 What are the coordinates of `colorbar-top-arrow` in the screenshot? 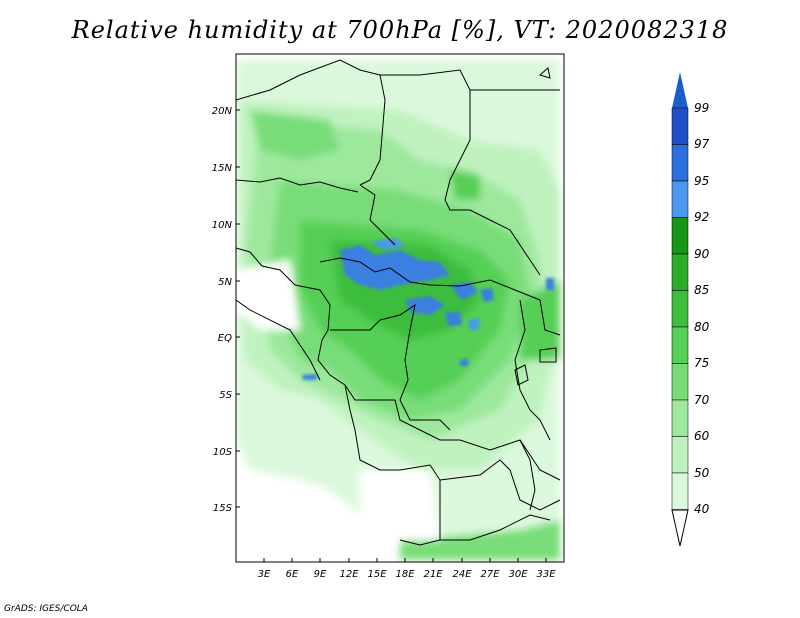 It's located at (680, 90).